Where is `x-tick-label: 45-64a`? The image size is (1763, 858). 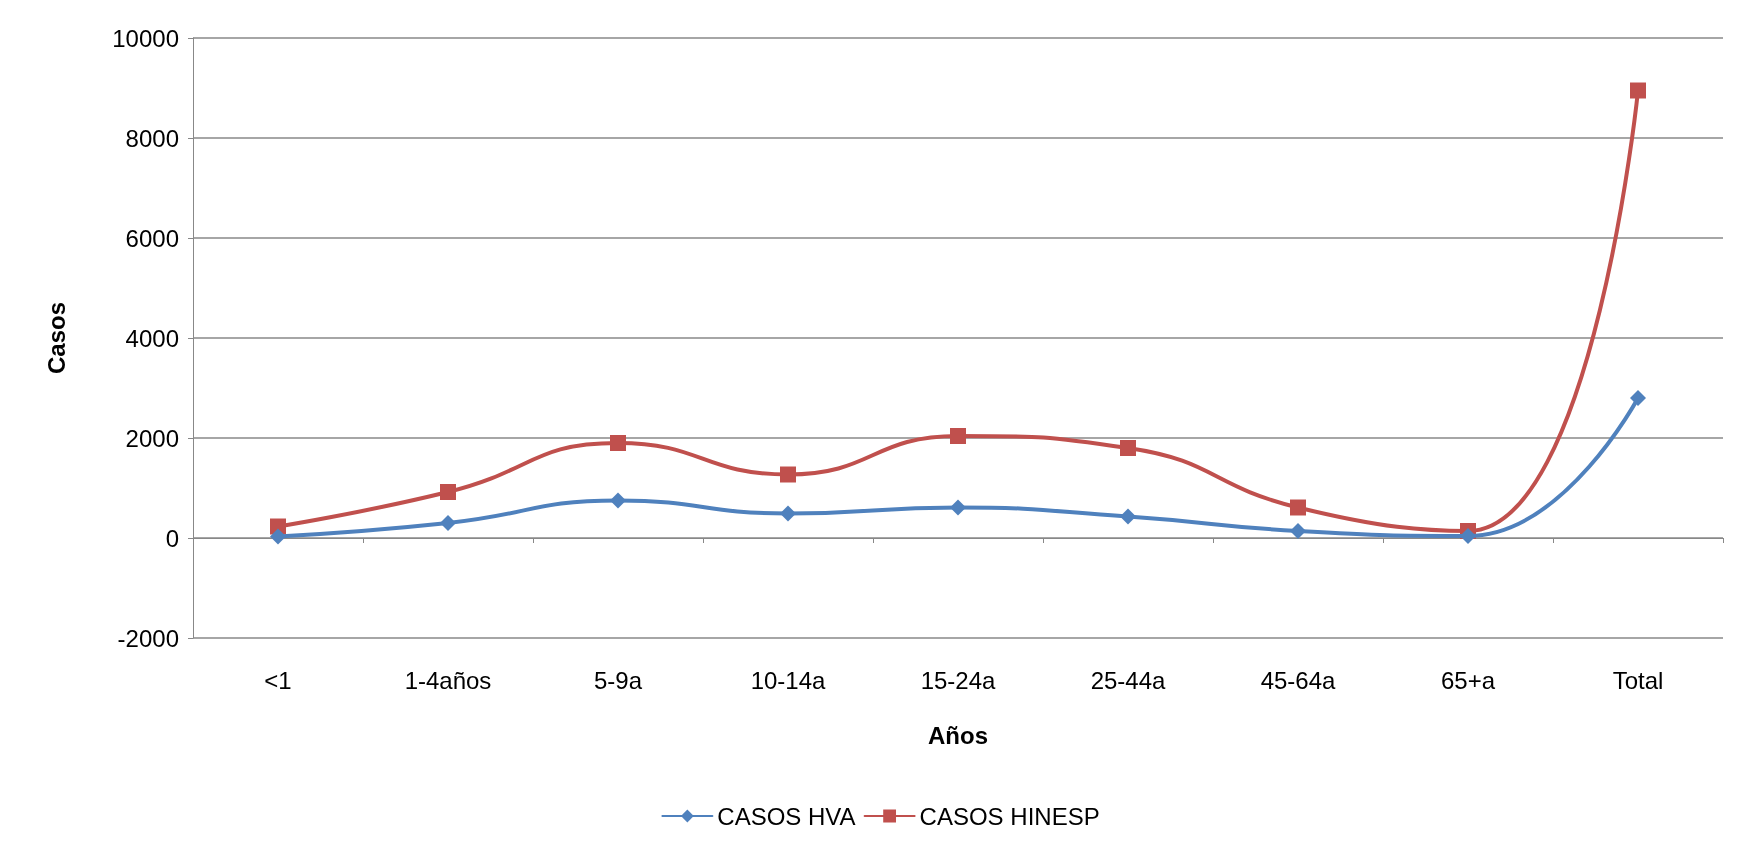 x-tick-label: 45-64a is located at coordinates (1298, 680).